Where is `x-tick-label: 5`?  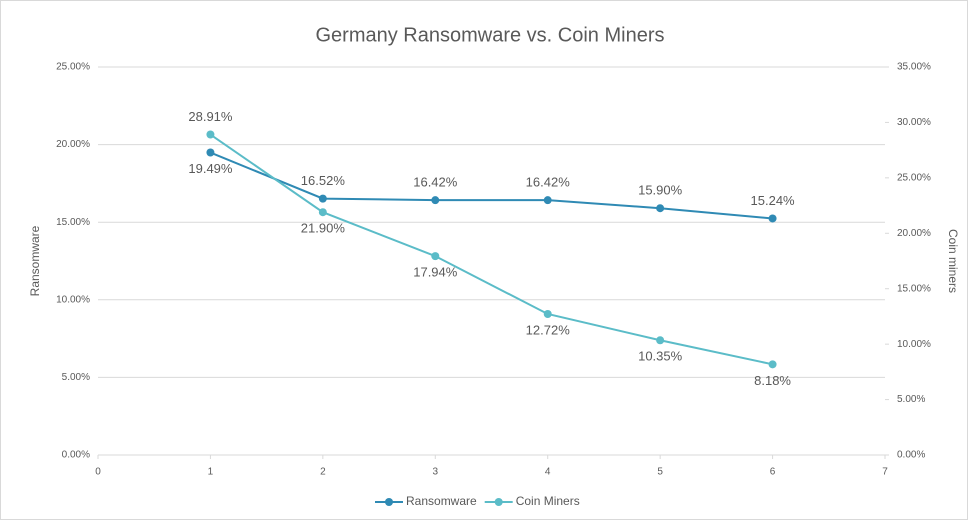
x-tick-label: 5 is located at coordinates (660, 472).